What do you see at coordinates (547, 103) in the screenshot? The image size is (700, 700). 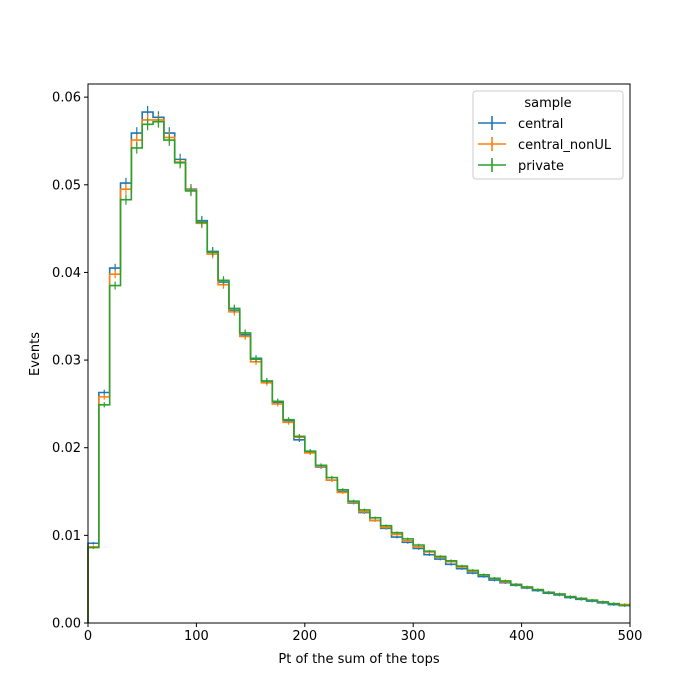 I see `legend-title: sample` at bounding box center [547, 103].